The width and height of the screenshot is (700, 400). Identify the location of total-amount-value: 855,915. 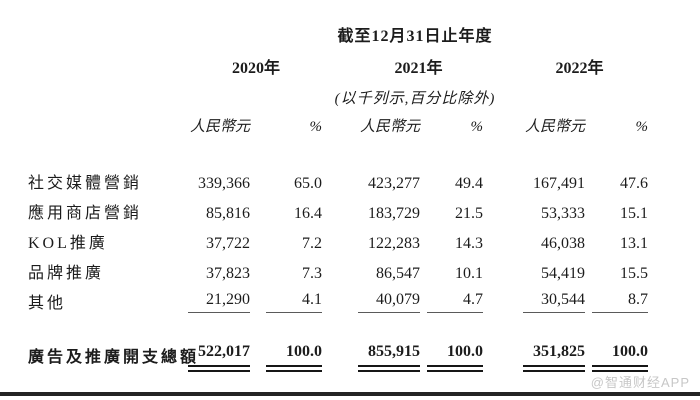
(371, 356).